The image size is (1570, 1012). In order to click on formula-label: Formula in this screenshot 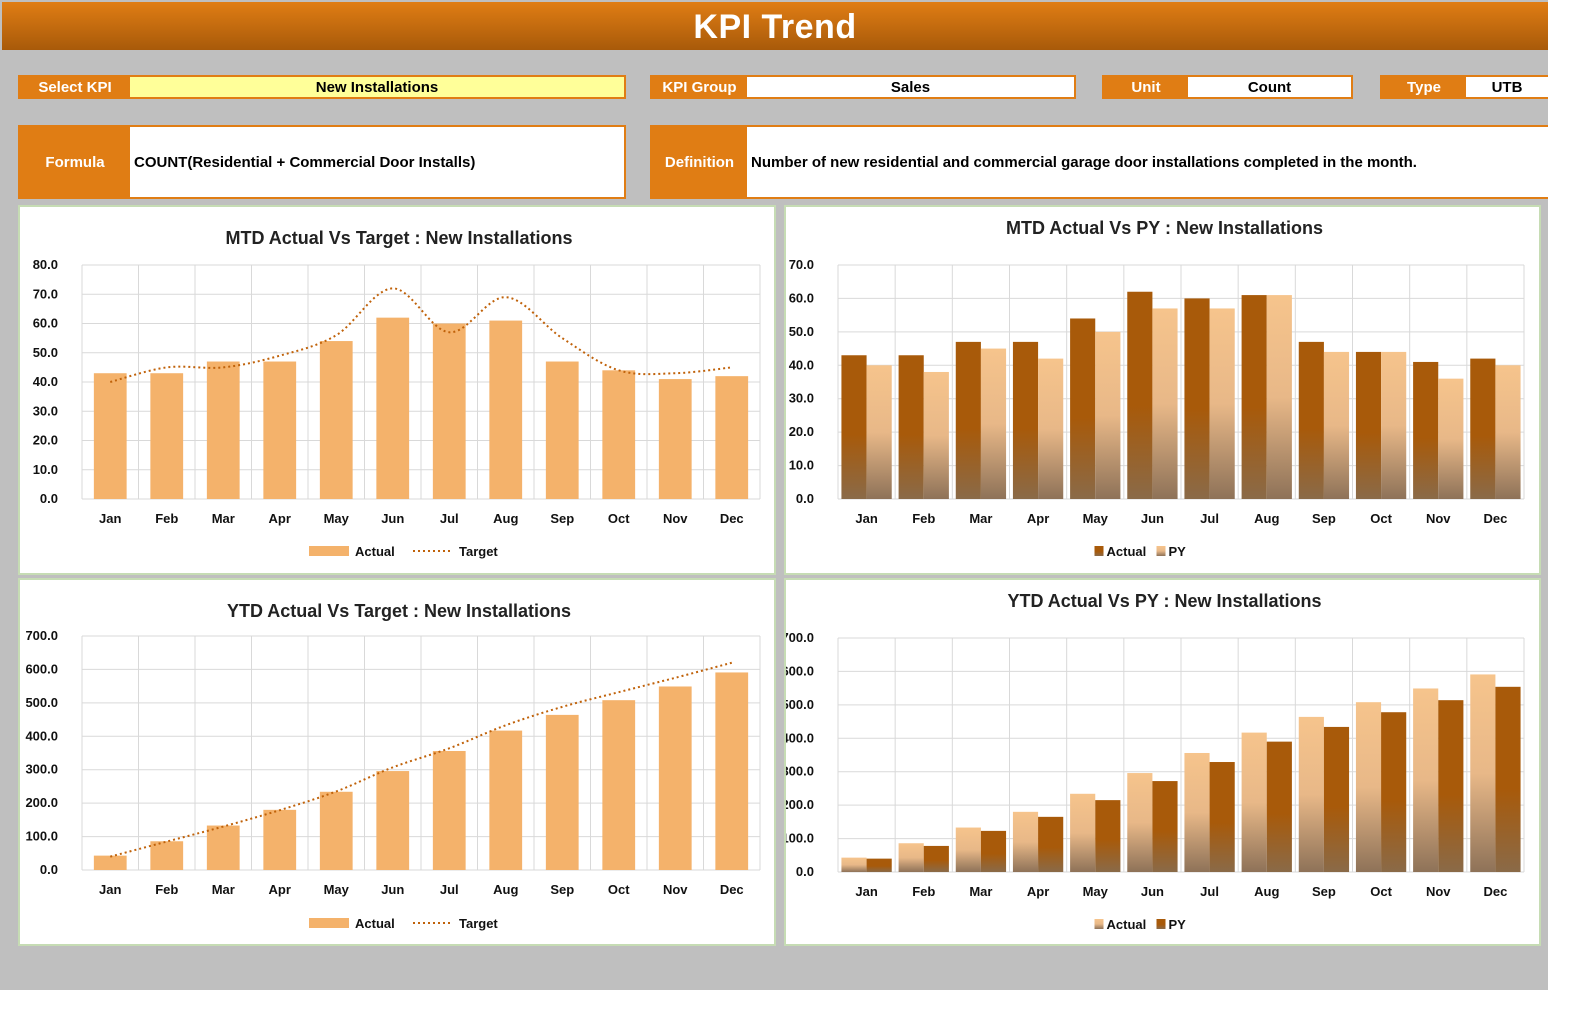, I will do `click(75, 162)`.